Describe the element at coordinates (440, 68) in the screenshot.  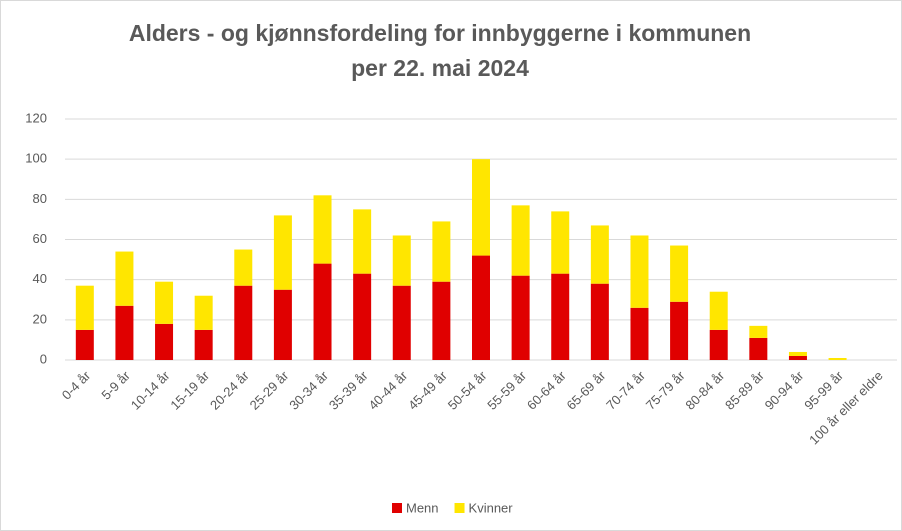
I see `chart-title: per 22. mai 2024` at that location.